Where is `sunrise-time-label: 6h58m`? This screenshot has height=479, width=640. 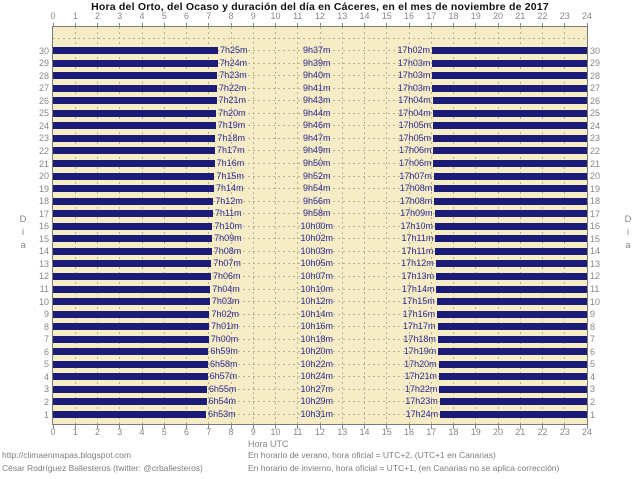
sunrise-time-label: 6h58m is located at coordinates (224, 363).